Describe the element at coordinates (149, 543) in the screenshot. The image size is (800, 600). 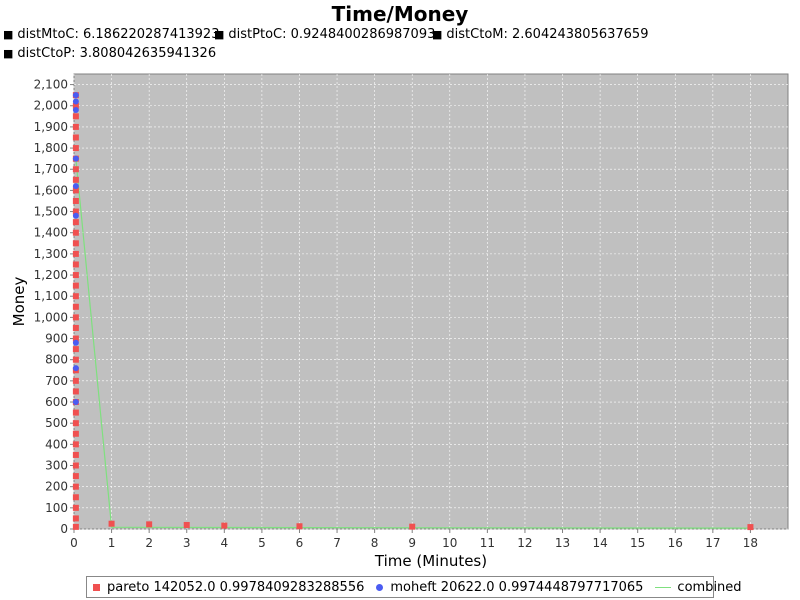
I see `x-tick-label: 2` at that location.